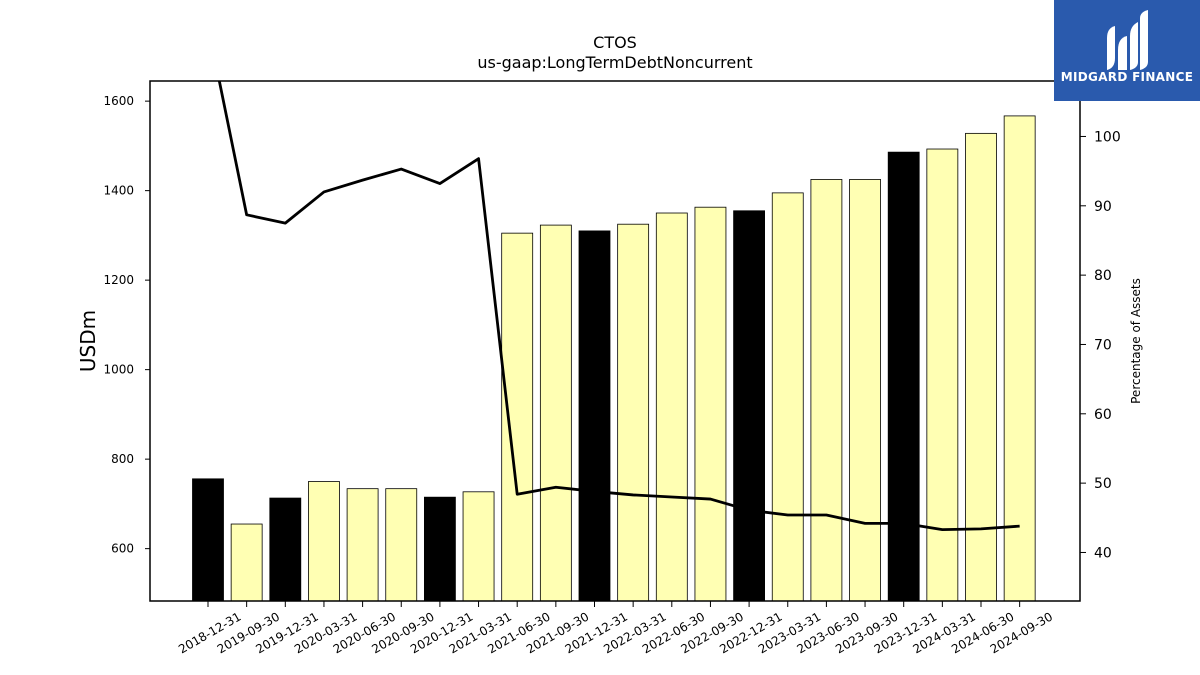  I want to click on y-tick-label-1200: 1200, so click(118, 280).